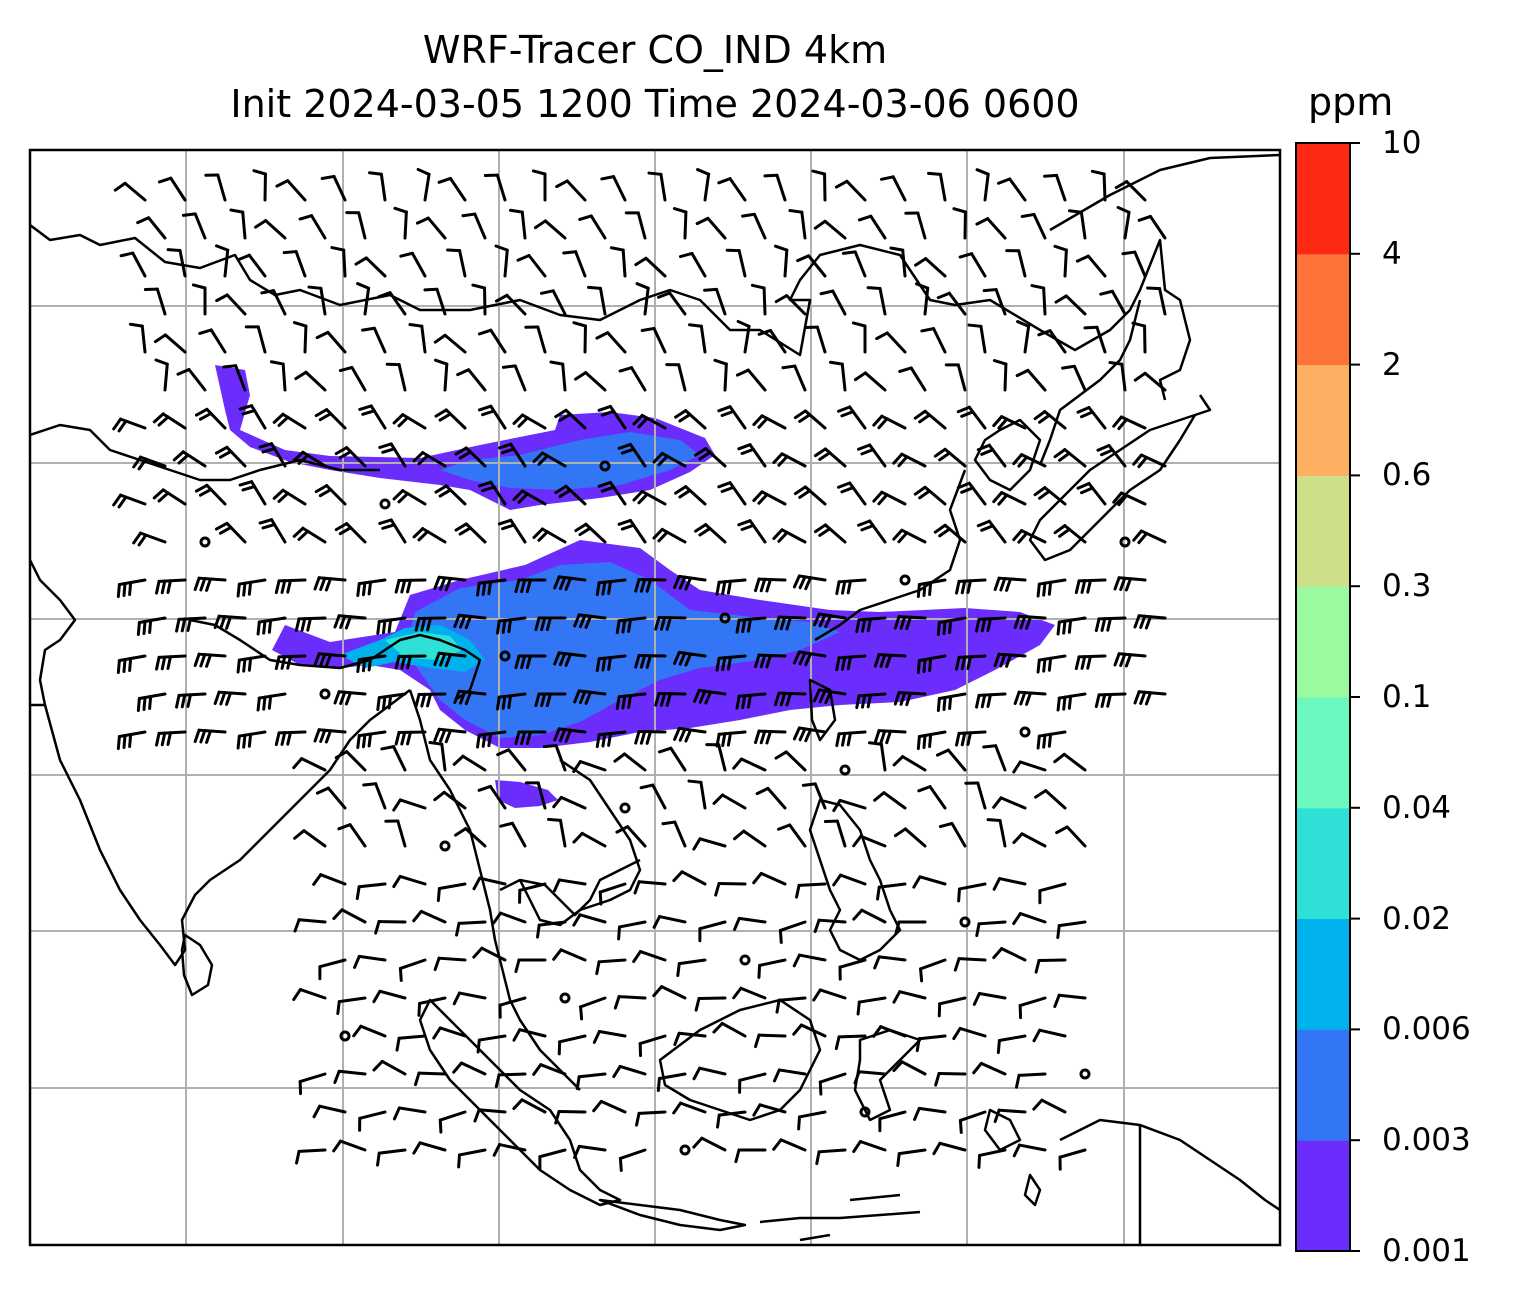  Describe the element at coordinates (1426, 1140) in the screenshot. I see `colorbar-tick-label-1: 0.003` at that location.